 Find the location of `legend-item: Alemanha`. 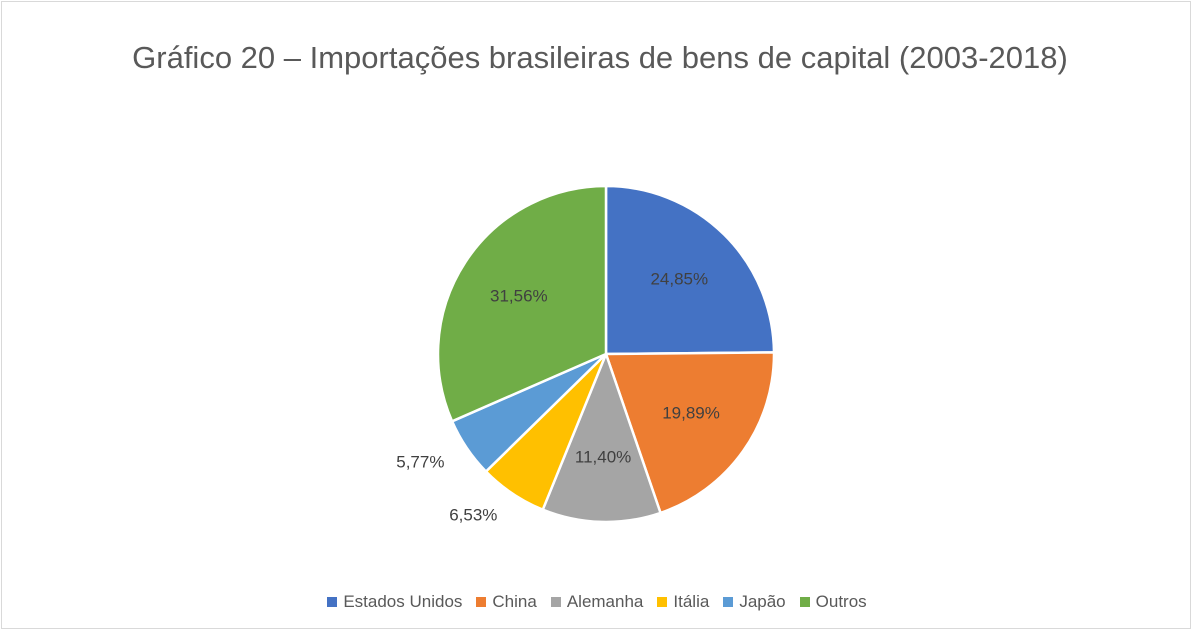

legend-item: Alemanha is located at coordinates (597, 602).